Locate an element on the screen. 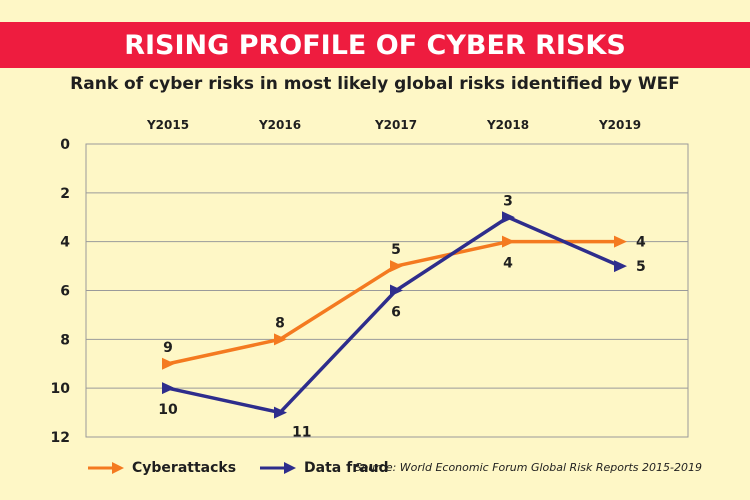  legend-item-data-fraud: Data fraud is located at coordinates (323, 468).